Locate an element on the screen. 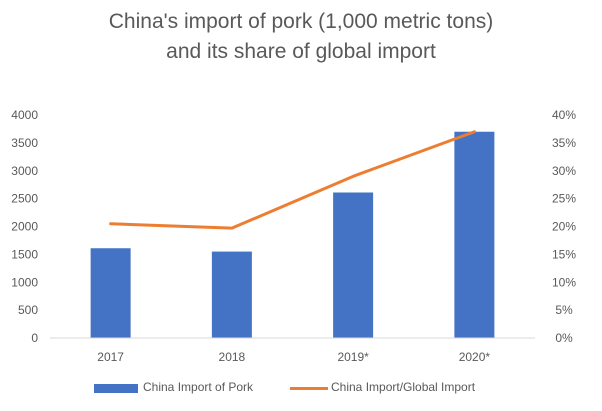 This screenshot has height=411, width=602. y-right-tick-label: 20% is located at coordinates (564, 227).